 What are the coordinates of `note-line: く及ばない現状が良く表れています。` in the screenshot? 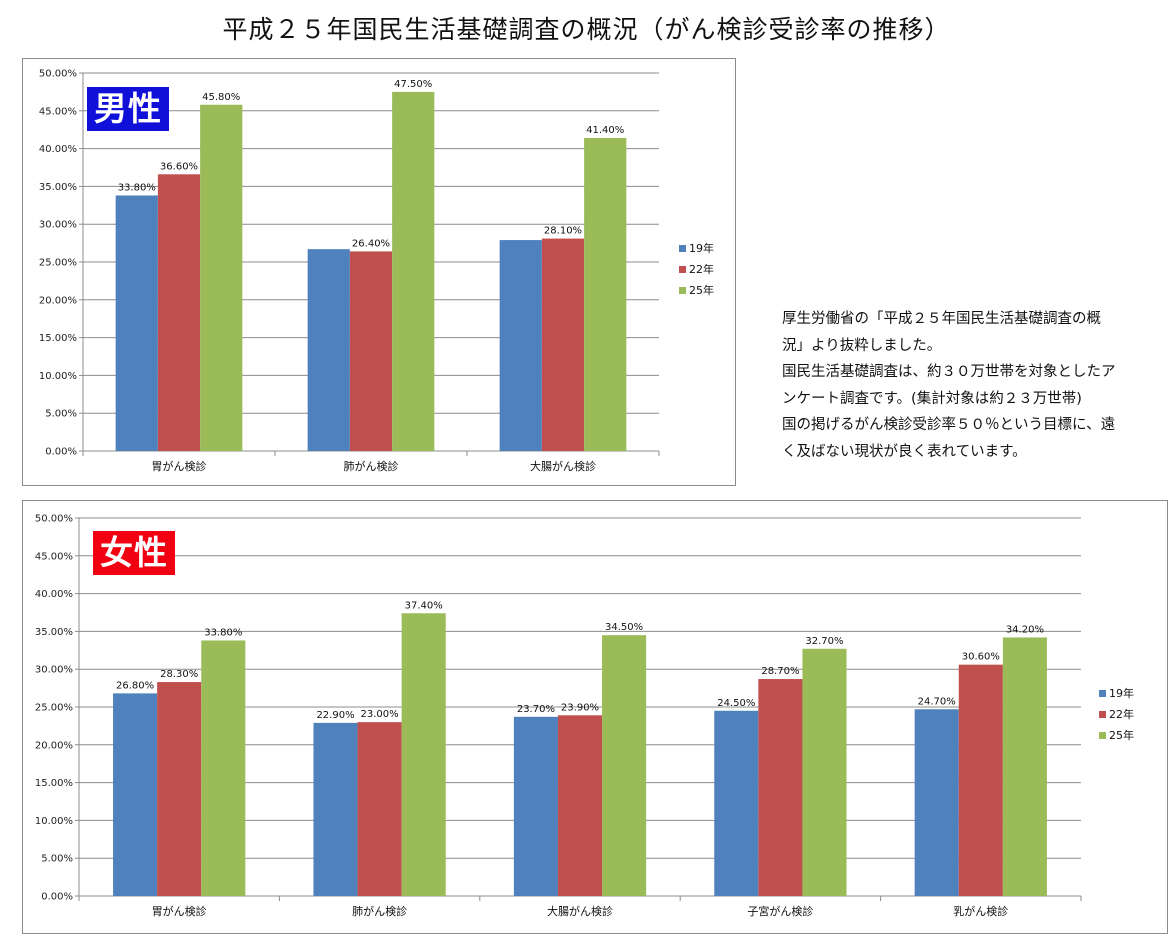 It's located at (904, 451).